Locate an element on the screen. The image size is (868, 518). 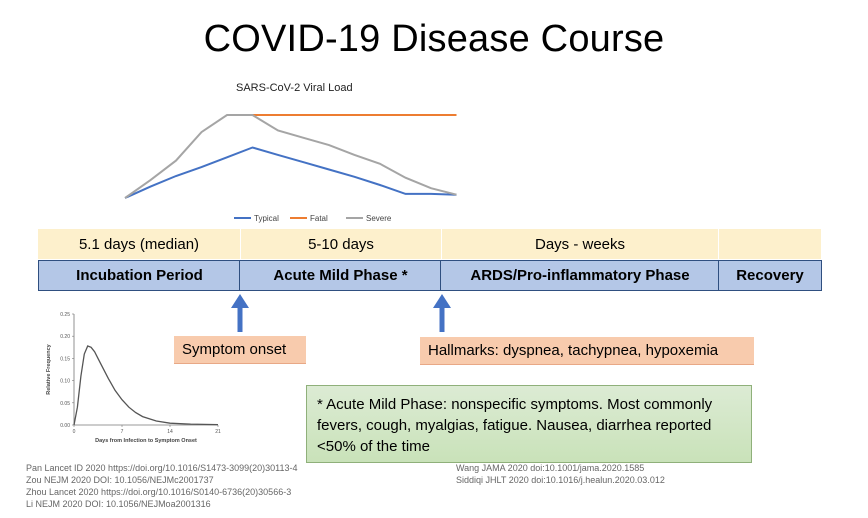
phase-recovery: Recovery is located at coordinates (770, 275).